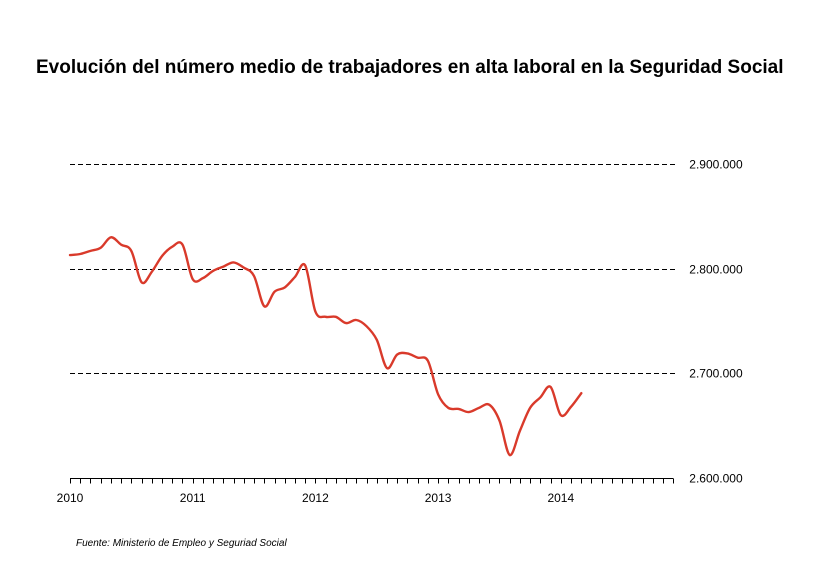 The height and width of the screenshot is (572, 836). I want to click on x-tick-label: 2013, so click(438, 498).